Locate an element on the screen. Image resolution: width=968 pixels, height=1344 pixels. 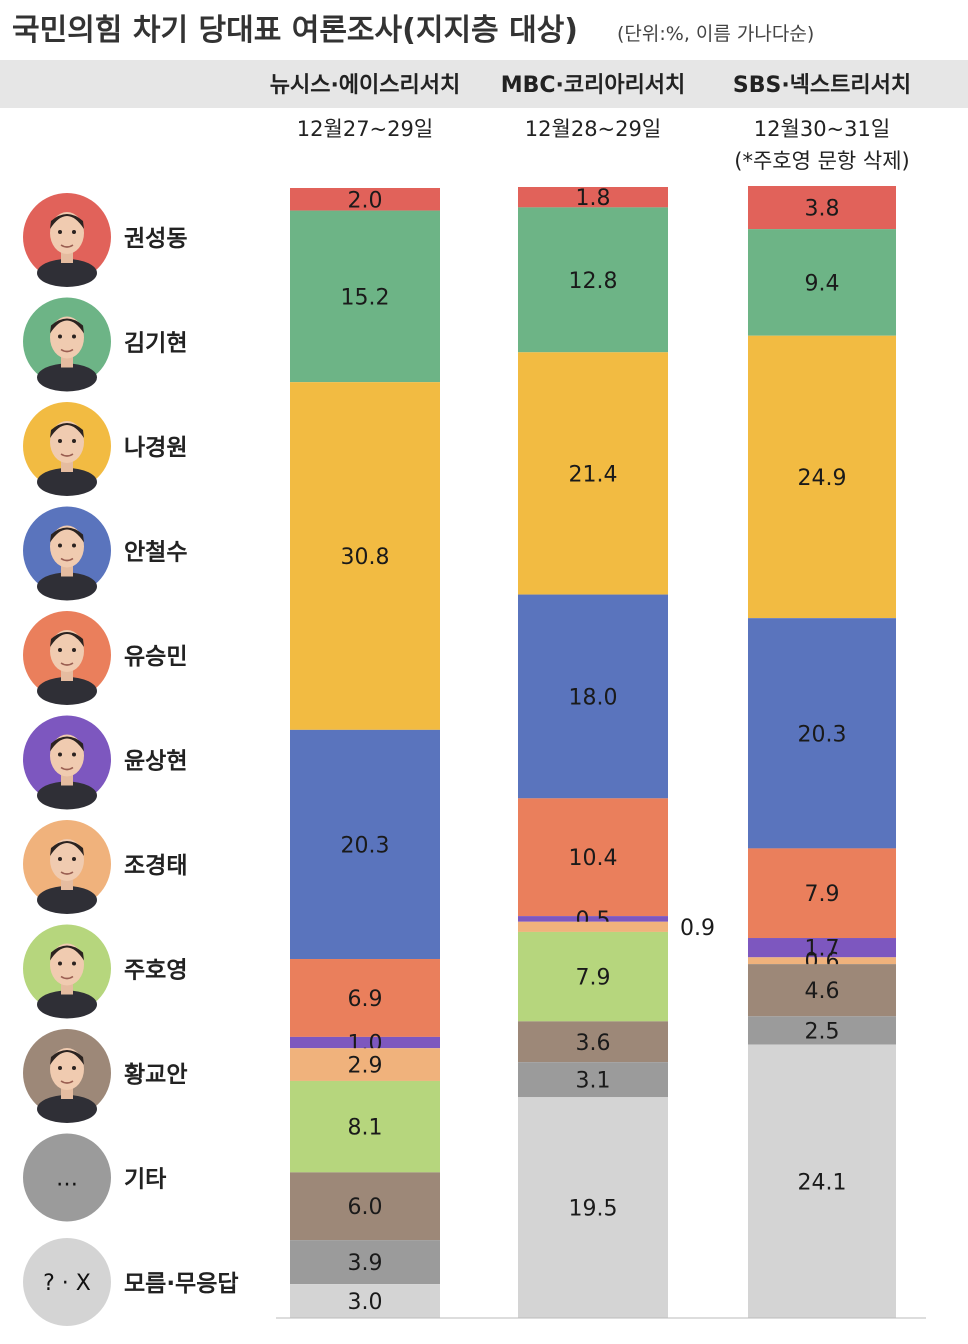
data-label: 9.4 is located at coordinates (822, 283).